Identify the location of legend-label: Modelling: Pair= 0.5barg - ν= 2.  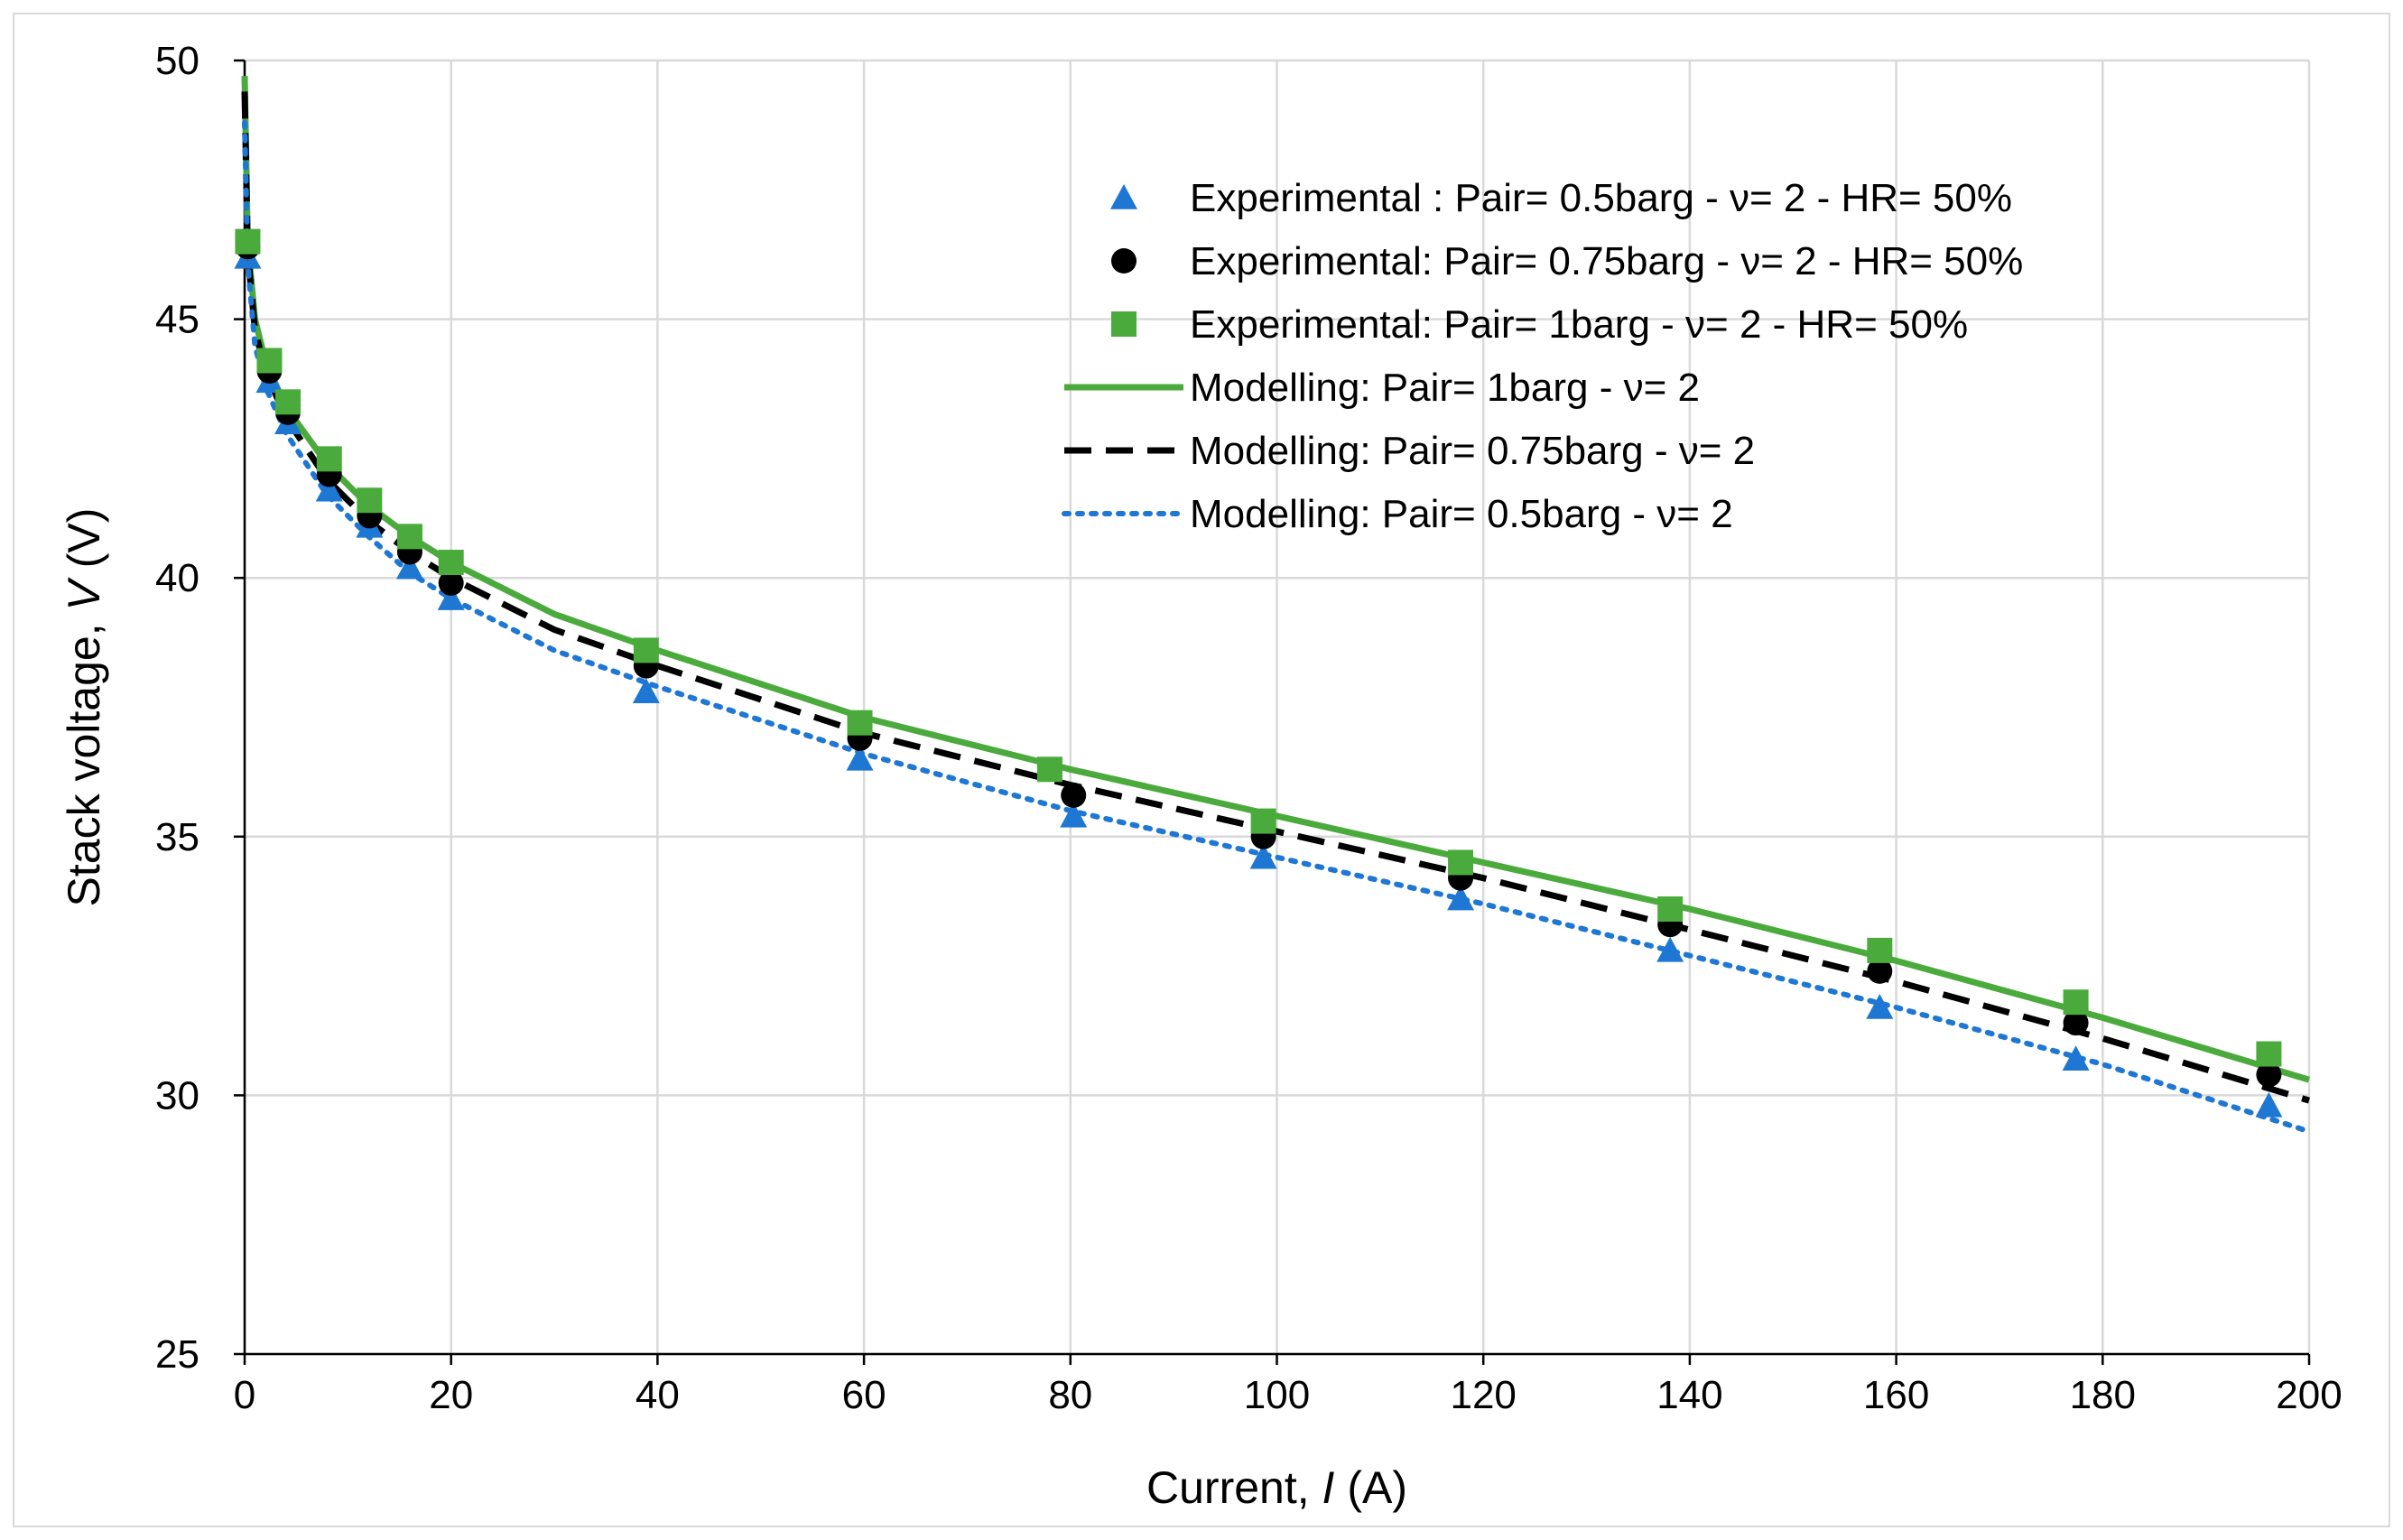
(1461, 514).